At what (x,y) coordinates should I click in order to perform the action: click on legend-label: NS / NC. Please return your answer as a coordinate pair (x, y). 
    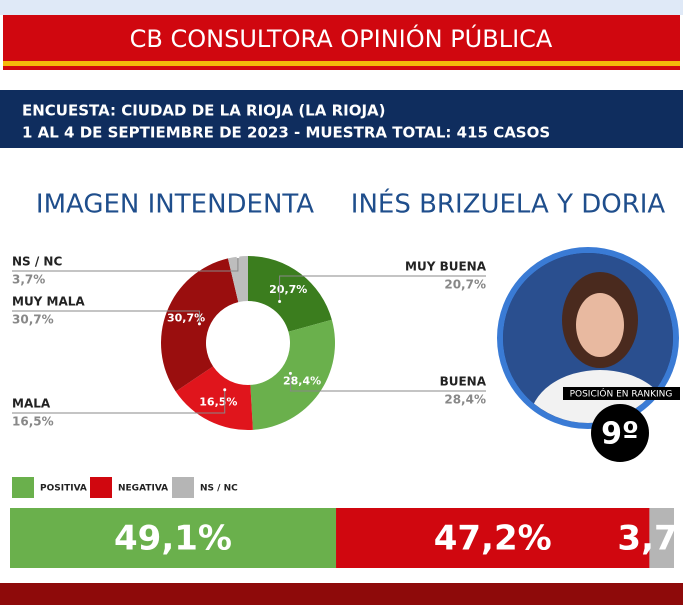
    Looking at the image, I should click on (219, 489).